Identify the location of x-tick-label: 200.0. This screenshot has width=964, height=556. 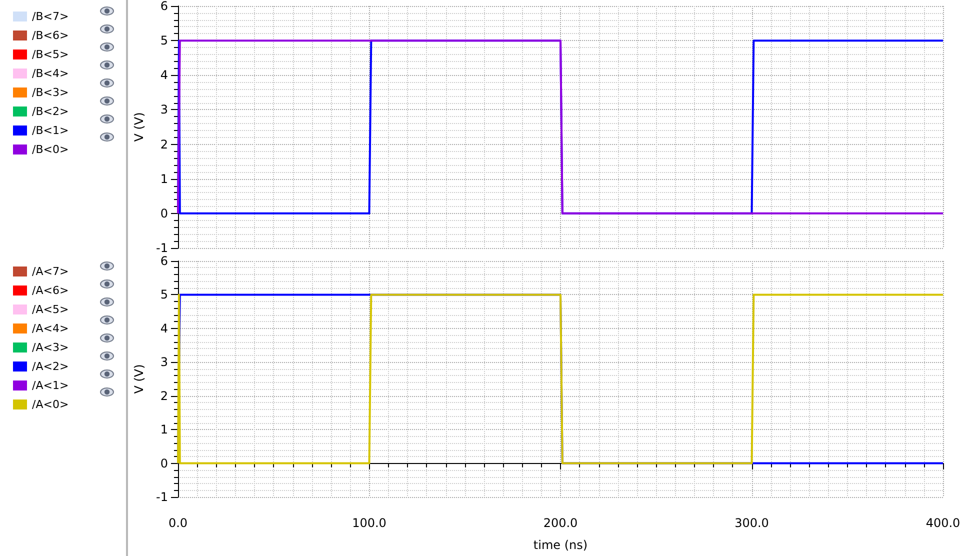
(560, 523).